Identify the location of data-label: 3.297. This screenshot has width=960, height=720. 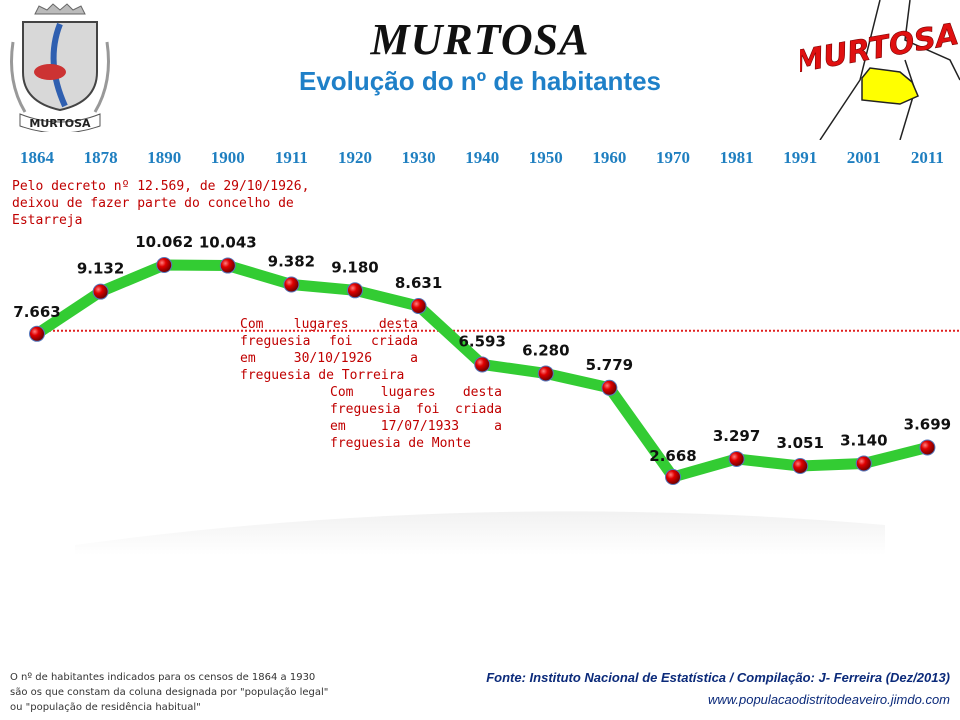
(736, 436).